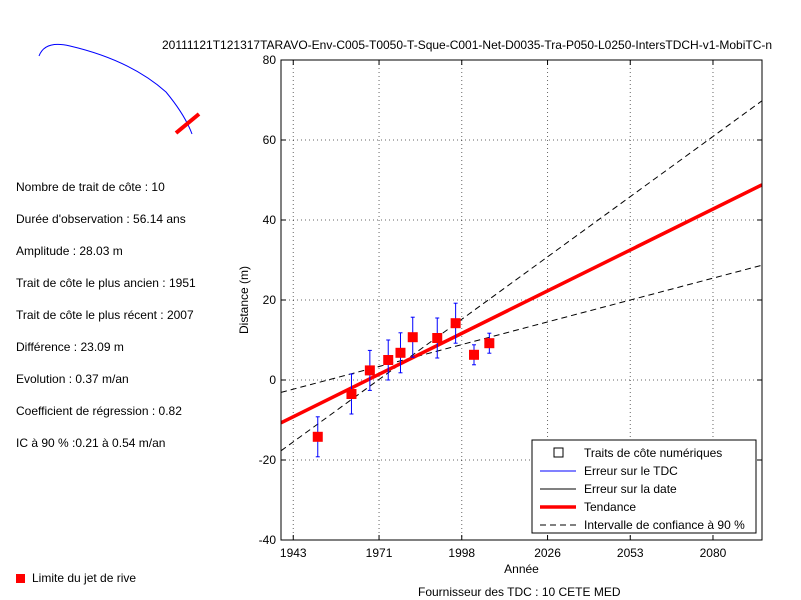  What do you see at coordinates (70, 347) in the screenshot?
I see `stat-line: Différence : 23.09 m` at bounding box center [70, 347].